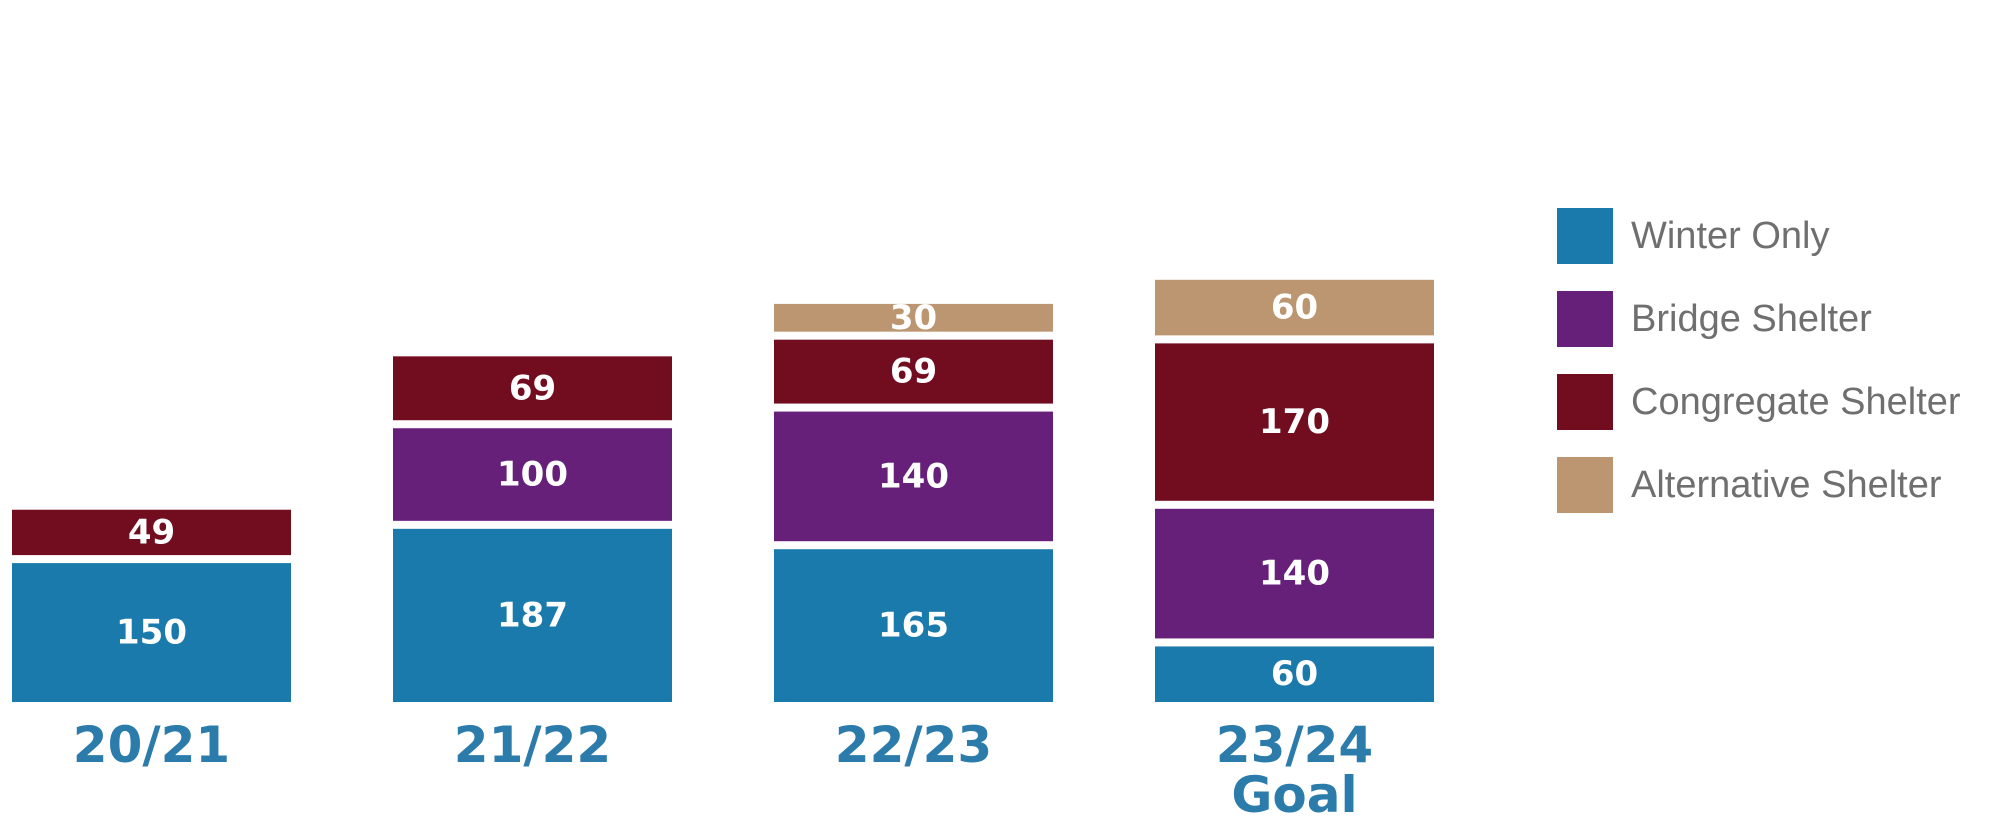  Describe the element at coordinates (1796, 401) in the screenshot. I see `legend-label: Congregate Shelter` at that location.